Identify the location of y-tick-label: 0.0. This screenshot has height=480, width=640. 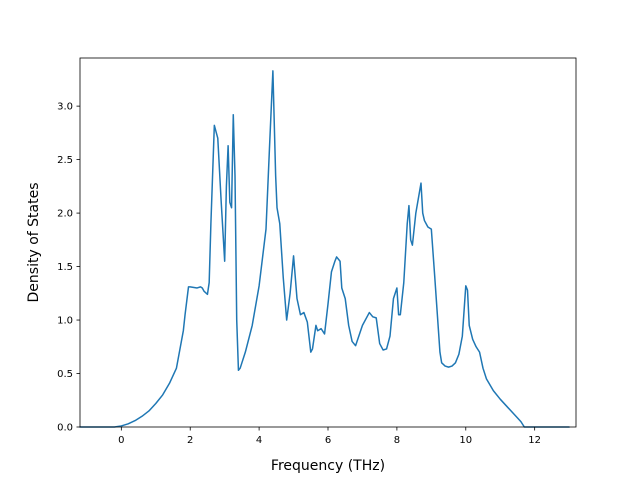
(65, 428).